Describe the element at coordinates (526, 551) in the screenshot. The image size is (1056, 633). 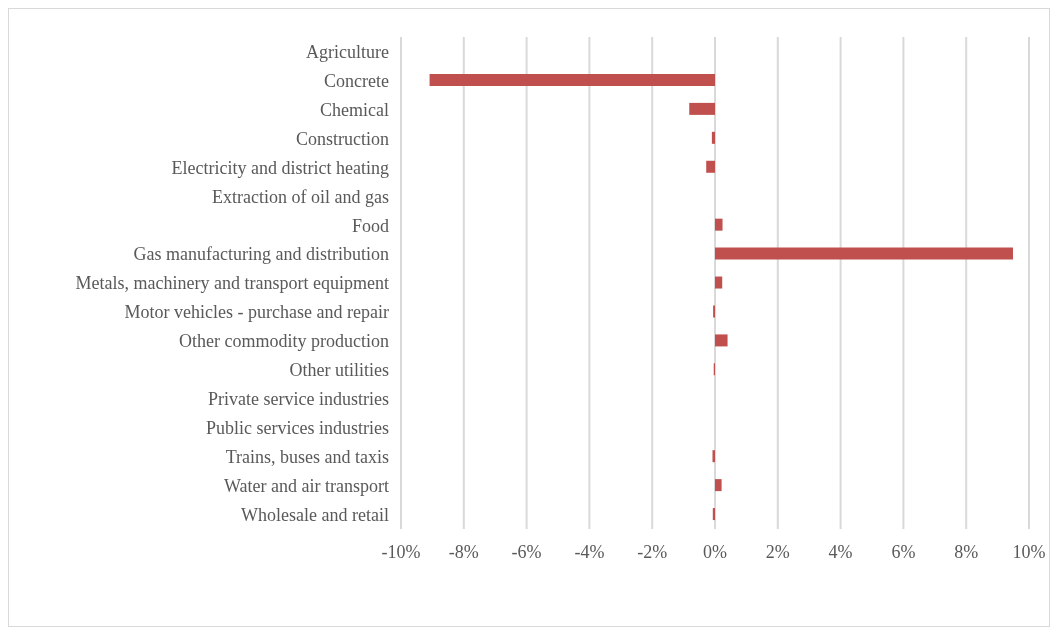
I see `x-tick-label: -6%` at that location.